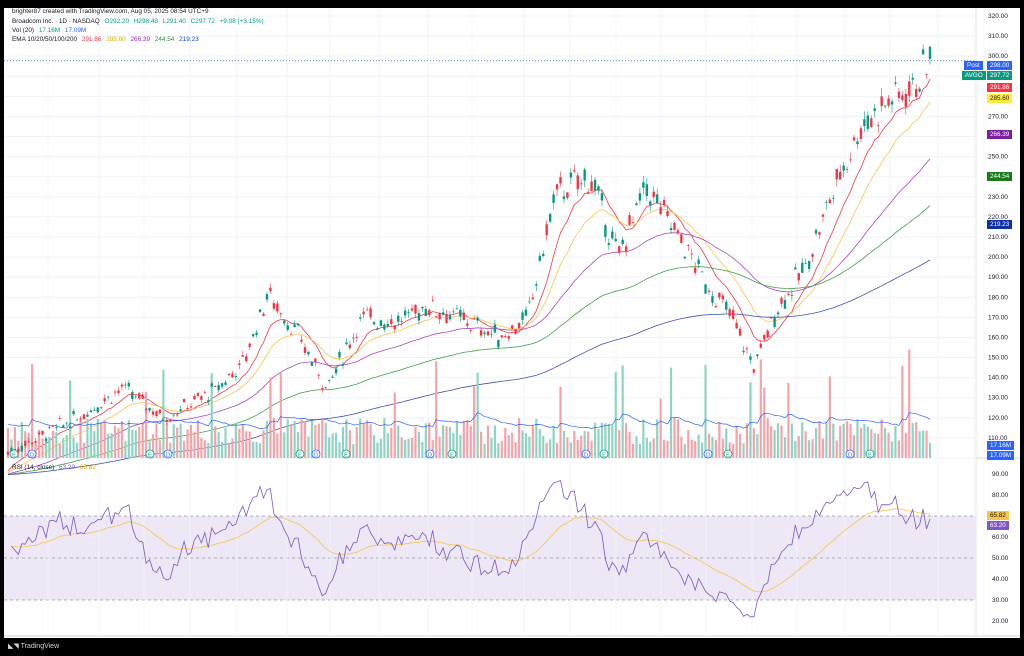 This screenshot has height=656, width=1024. What do you see at coordinates (33, 467) in the screenshot?
I see `rsi-label: RSI (14, close)` at bounding box center [33, 467].